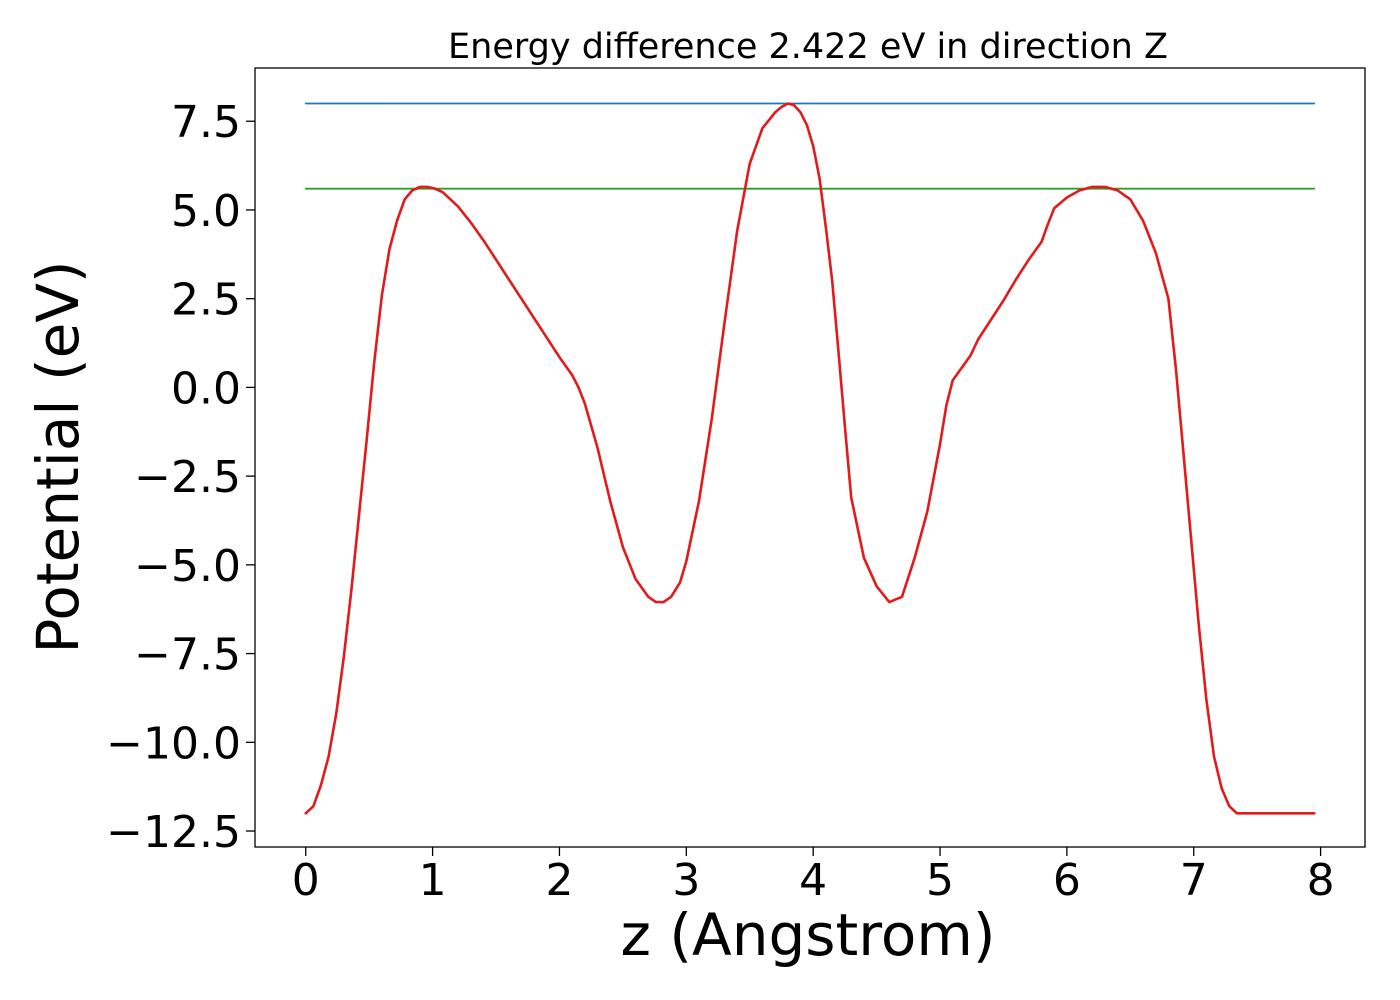 Image resolution: width=1400 pixels, height=1000 pixels. What do you see at coordinates (1194, 880) in the screenshot?
I see `x-tick-label: 7` at bounding box center [1194, 880].